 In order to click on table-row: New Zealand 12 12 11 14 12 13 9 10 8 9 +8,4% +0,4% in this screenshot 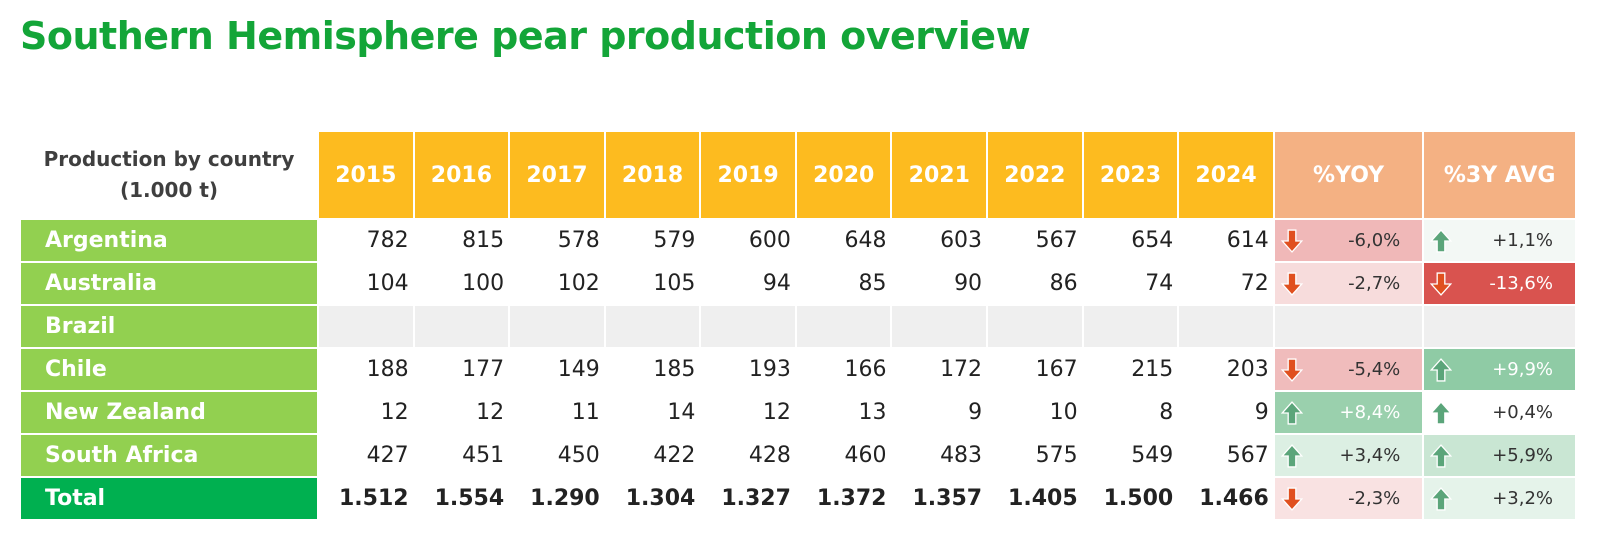, I will do `click(798, 412)`.